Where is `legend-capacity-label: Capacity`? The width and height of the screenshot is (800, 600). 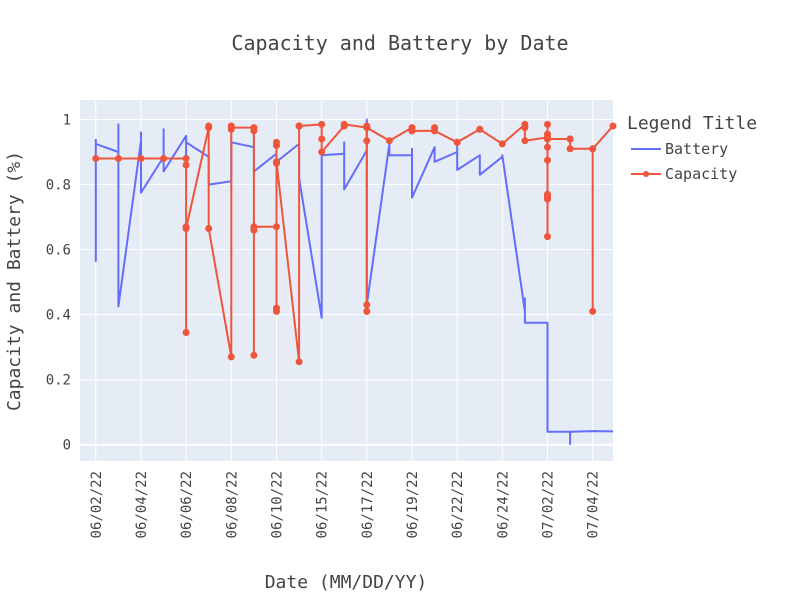
legend-capacity-label: Capacity is located at coordinates (701, 174).